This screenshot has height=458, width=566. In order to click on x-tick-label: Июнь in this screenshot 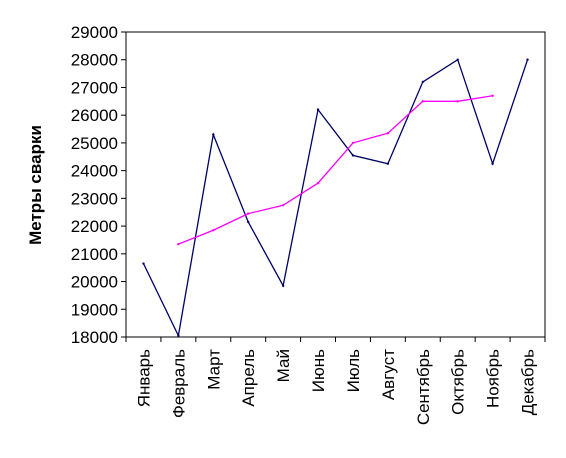, I will do `click(318, 370)`.